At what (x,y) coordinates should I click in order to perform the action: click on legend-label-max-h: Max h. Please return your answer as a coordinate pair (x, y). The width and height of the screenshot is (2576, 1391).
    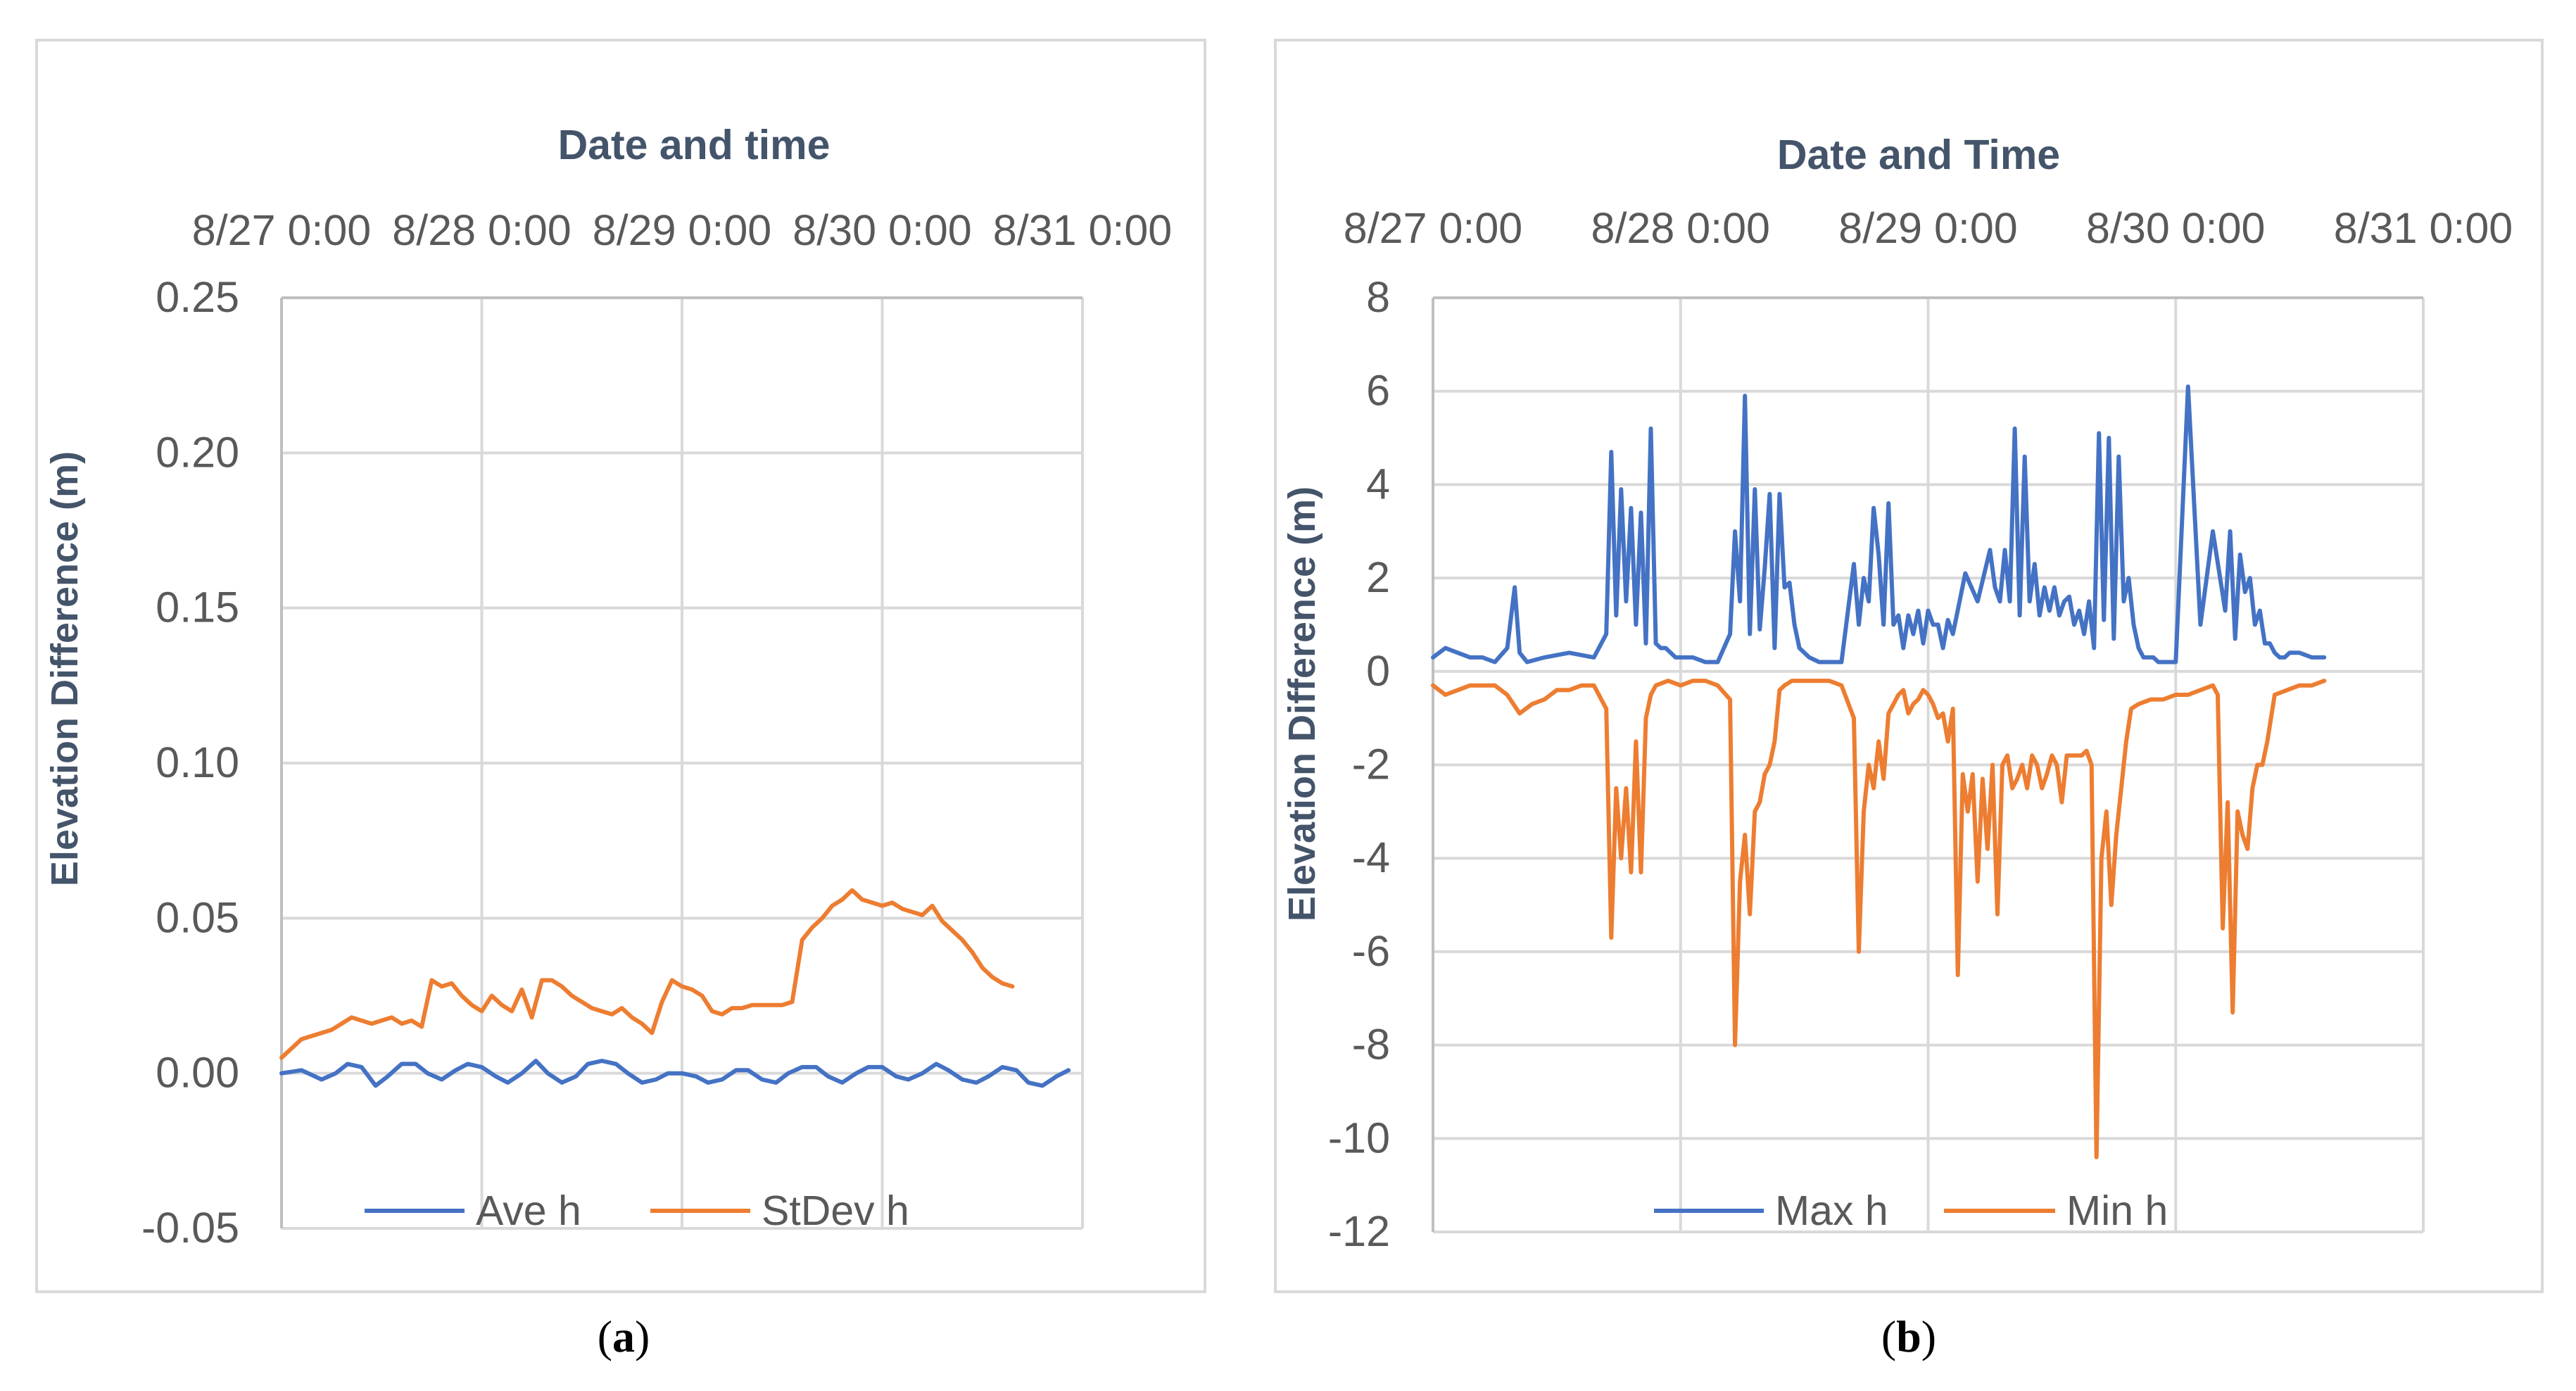
    Looking at the image, I should click on (1831, 1211).